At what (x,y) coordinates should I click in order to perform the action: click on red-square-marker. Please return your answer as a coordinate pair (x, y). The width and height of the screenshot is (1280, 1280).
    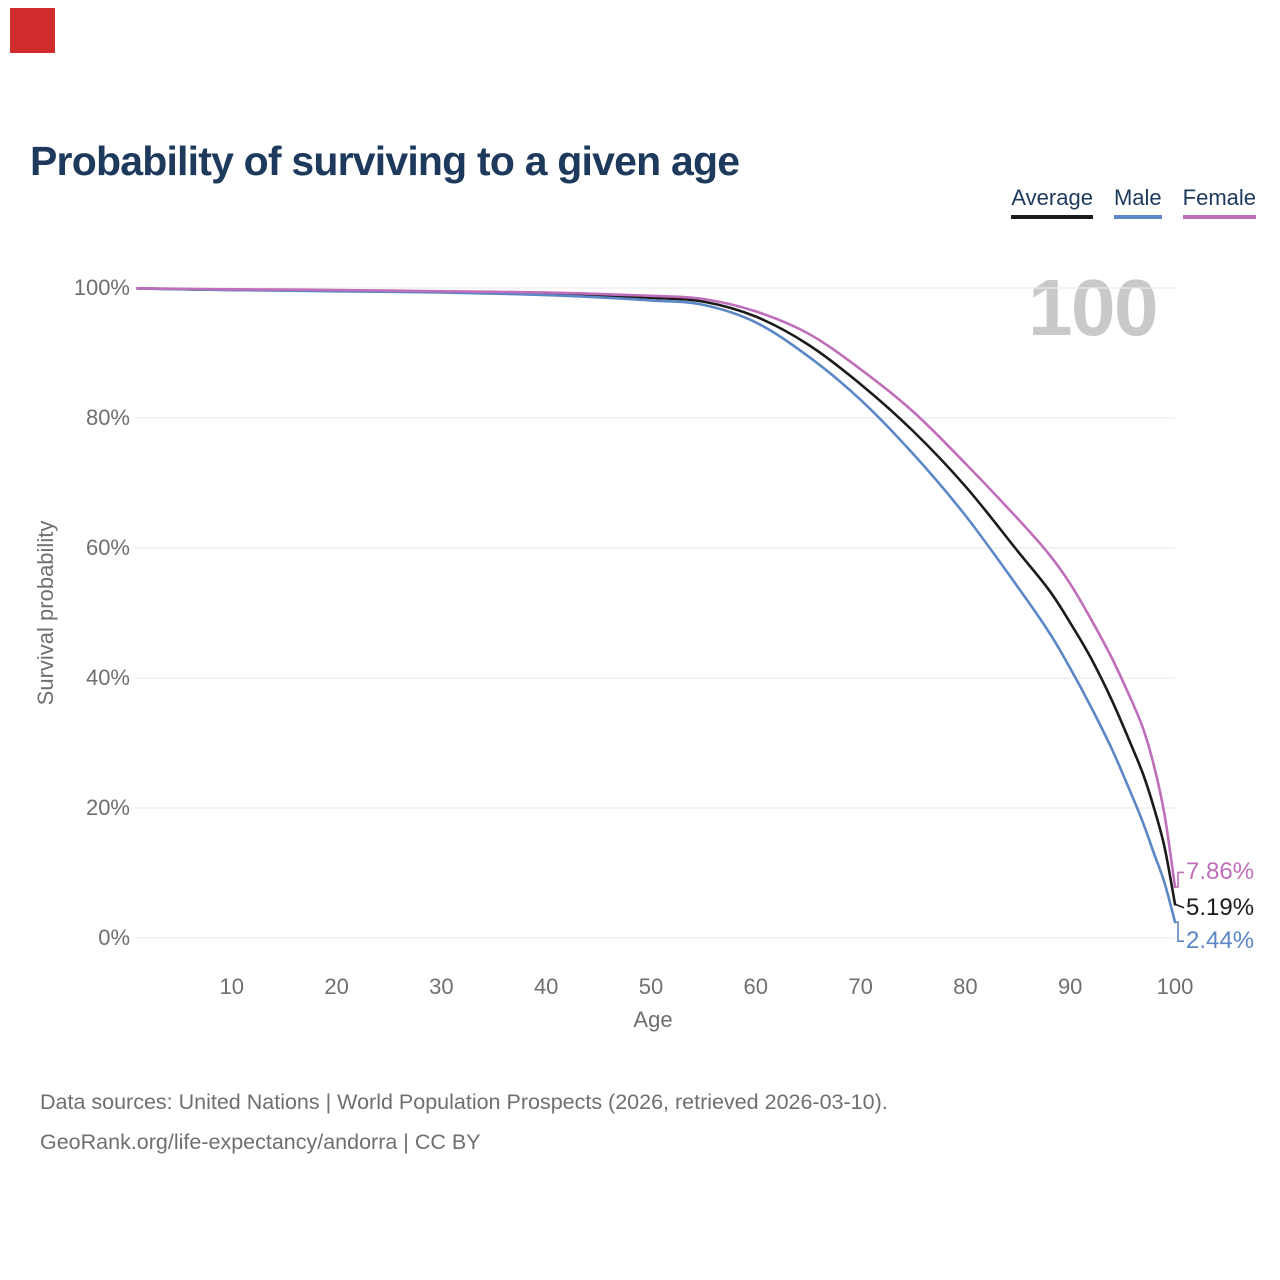
    Looking at the image, I should click on (32, 30).